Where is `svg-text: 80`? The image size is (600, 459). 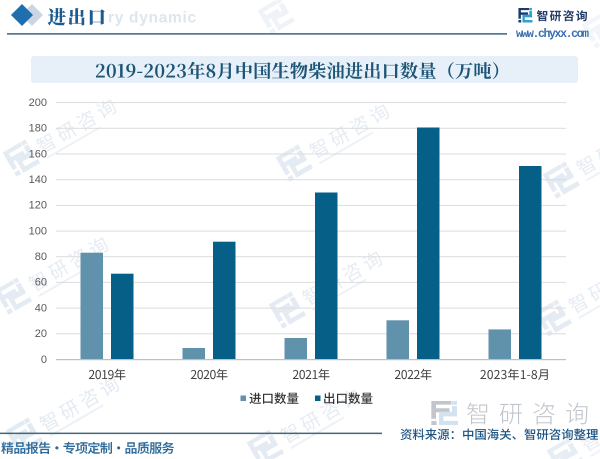 svg-text: 80 is located at coordinates (41, 257).